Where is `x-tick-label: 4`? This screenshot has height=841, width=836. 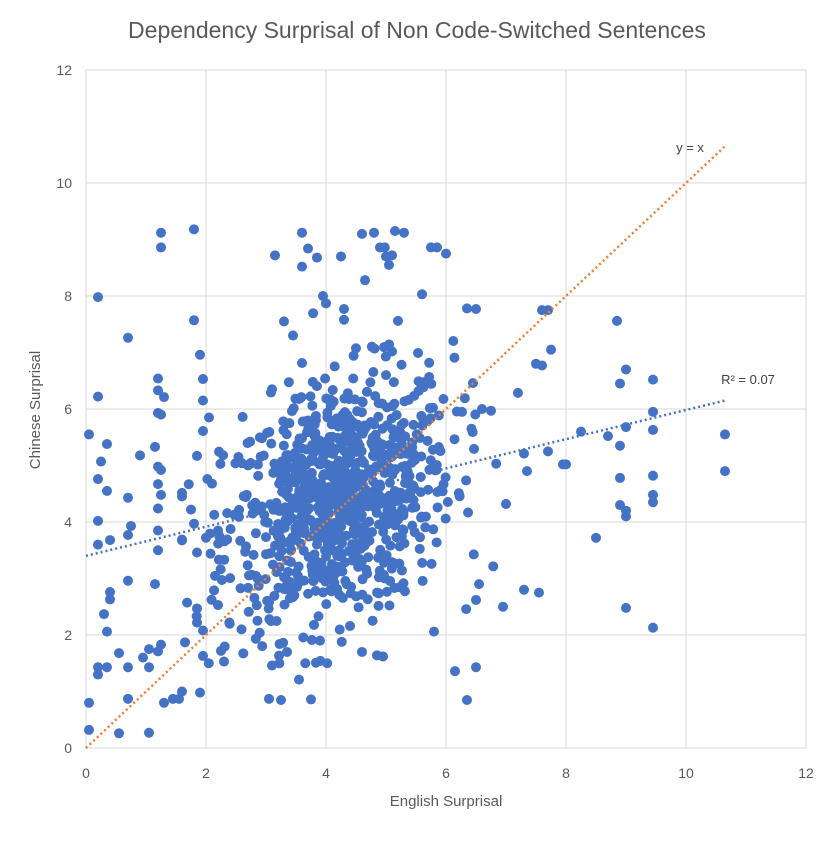
x-tick-label: 4 is located at coordinates (326, 773).